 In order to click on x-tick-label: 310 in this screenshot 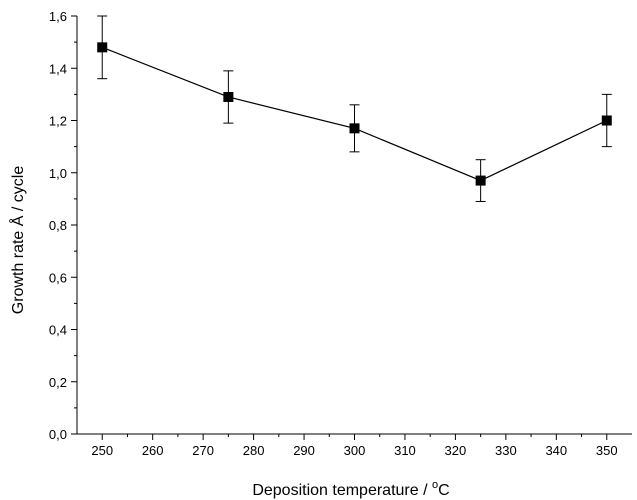, I will do `click(405, 450)`.